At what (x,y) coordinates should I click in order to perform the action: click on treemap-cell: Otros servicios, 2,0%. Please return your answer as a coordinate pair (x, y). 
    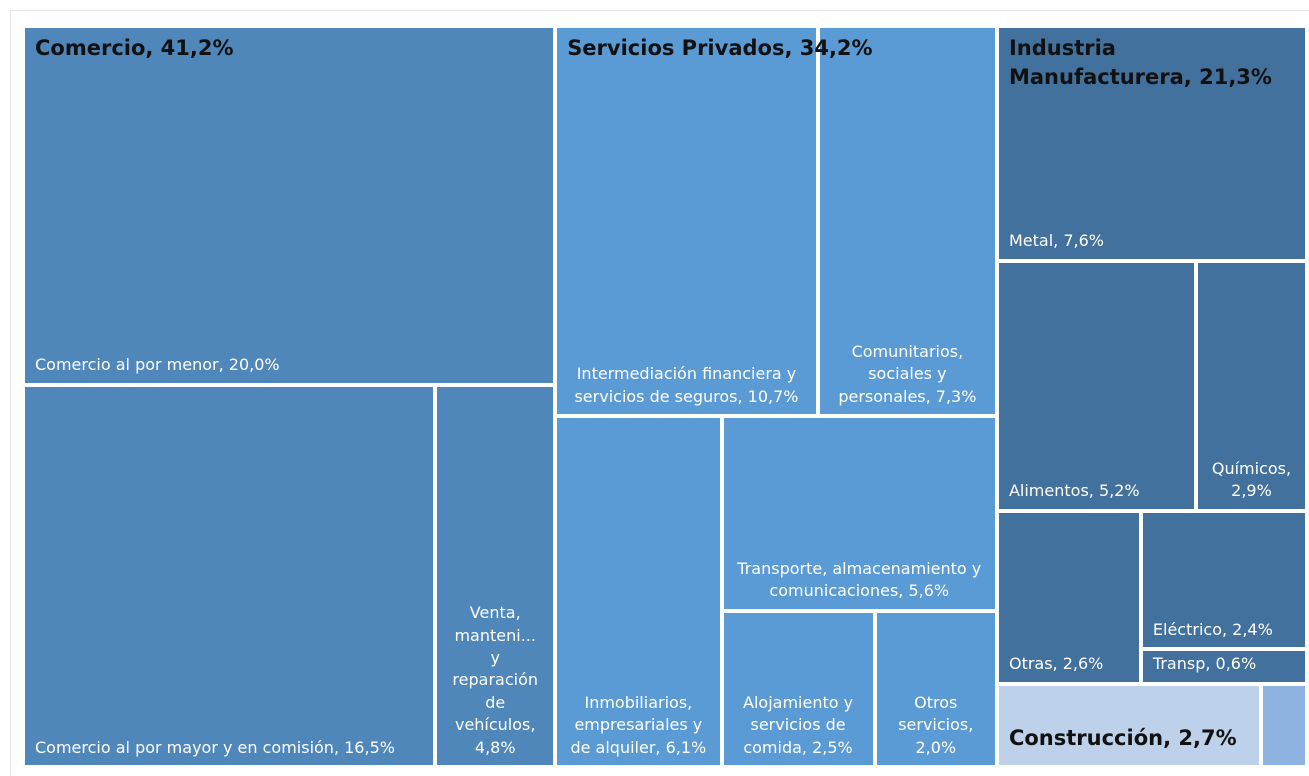
    Looking at the image, I should click on (935, 688).